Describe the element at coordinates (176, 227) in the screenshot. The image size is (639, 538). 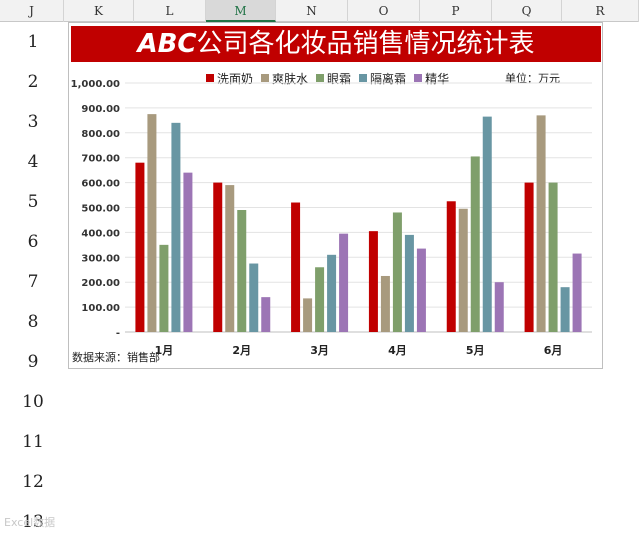
I see `bar-隔离霜-1月` at that location.